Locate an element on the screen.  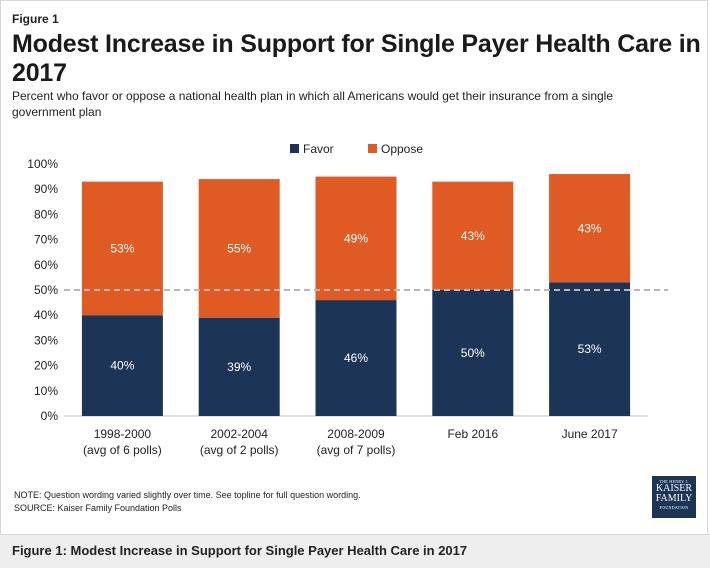
logo-line2: KAISER is located at coordinates (674, 488).